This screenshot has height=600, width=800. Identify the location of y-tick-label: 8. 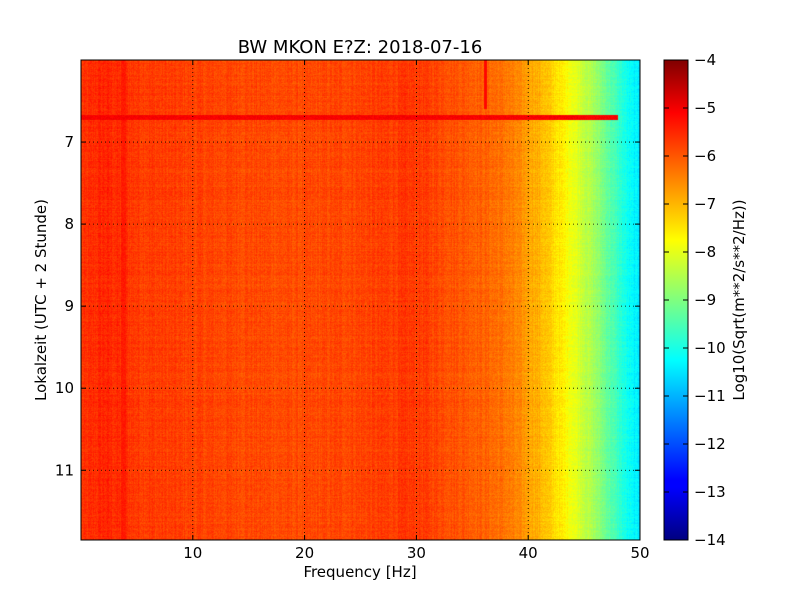
(69, 224).